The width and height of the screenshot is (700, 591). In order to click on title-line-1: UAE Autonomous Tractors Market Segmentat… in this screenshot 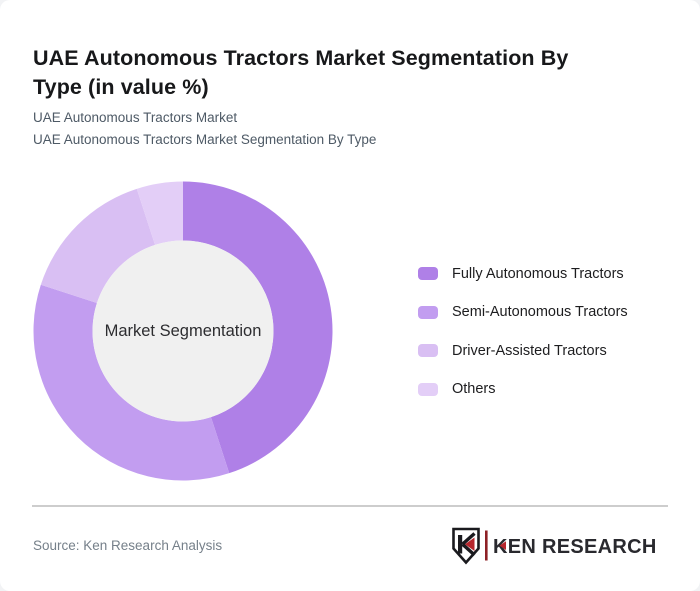, I will do `click(301, 58)`.